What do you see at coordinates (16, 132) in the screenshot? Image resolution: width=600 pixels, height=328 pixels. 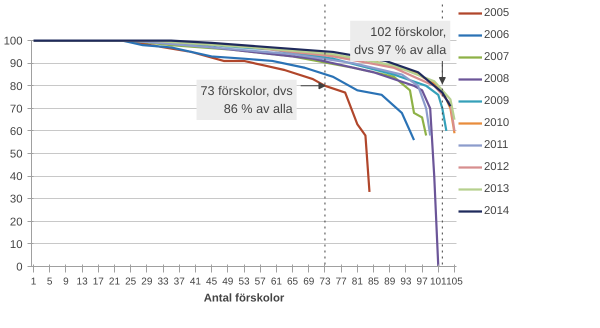 I see `y-tick-label: 60` at bounding box center [16, 132].